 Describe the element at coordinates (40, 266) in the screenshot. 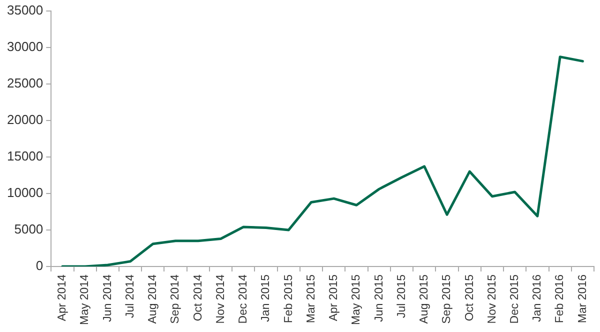

I see `y-tick-label: 0` at that location.